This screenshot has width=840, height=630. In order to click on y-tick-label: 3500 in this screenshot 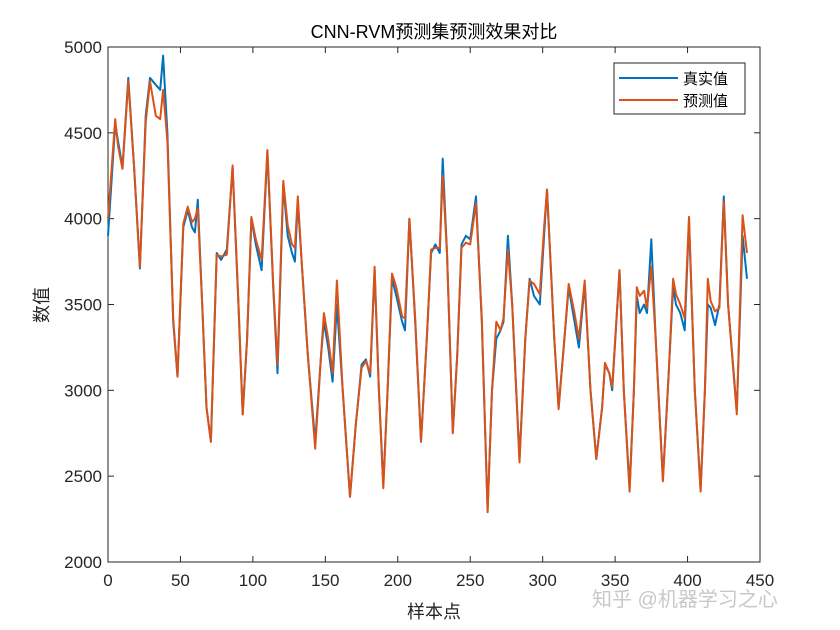, I will do `click(83, 305)`.